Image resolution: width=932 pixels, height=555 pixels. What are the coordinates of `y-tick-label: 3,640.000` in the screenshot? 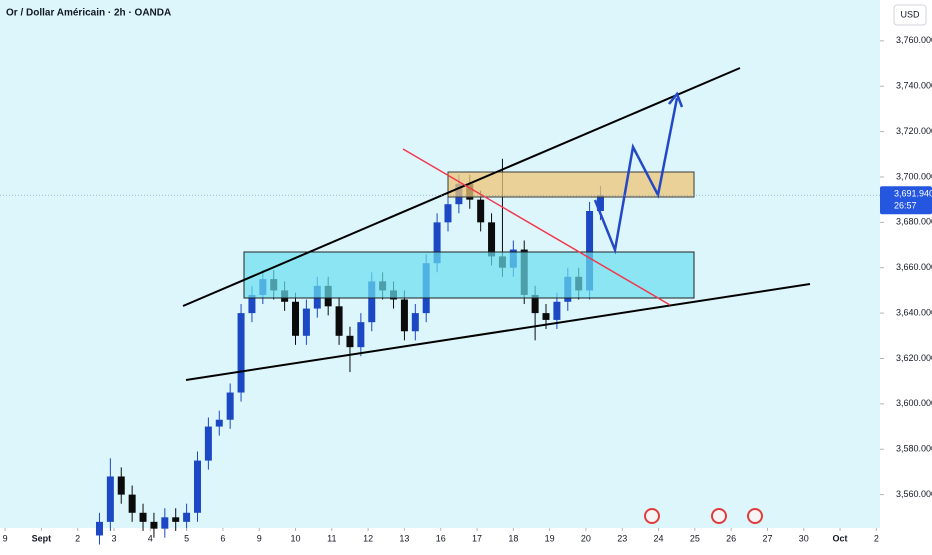 It's located at (914, 312).